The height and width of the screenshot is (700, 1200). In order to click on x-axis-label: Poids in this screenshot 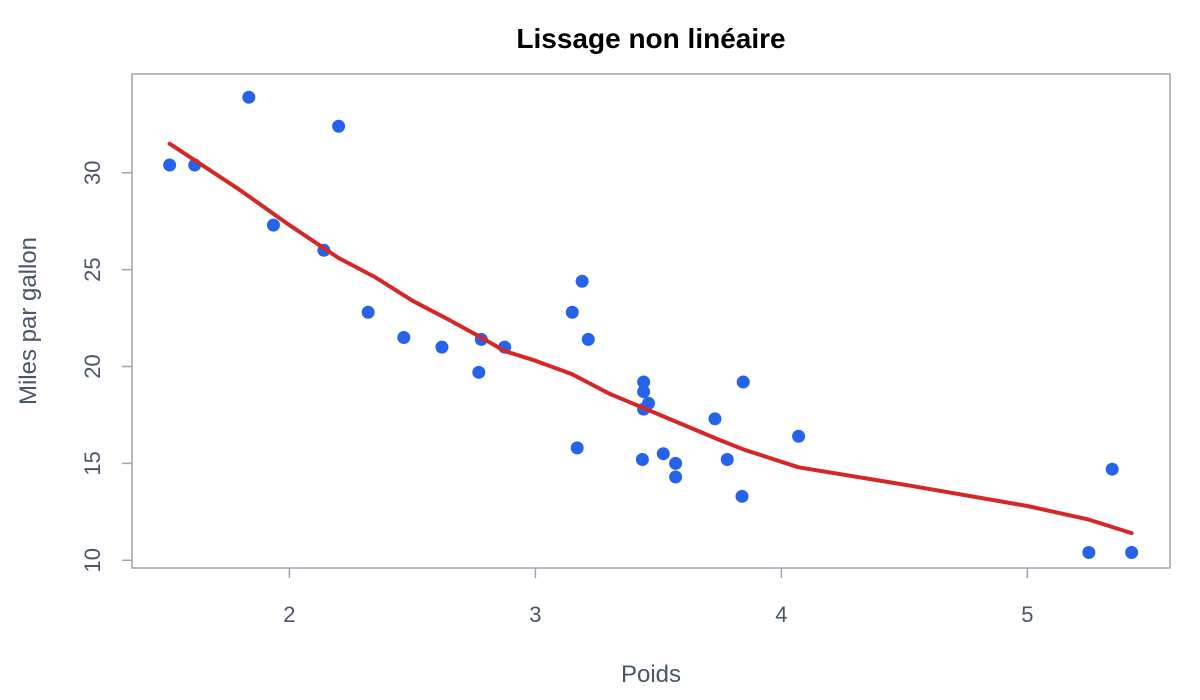, I will do `click(651, 674)`.